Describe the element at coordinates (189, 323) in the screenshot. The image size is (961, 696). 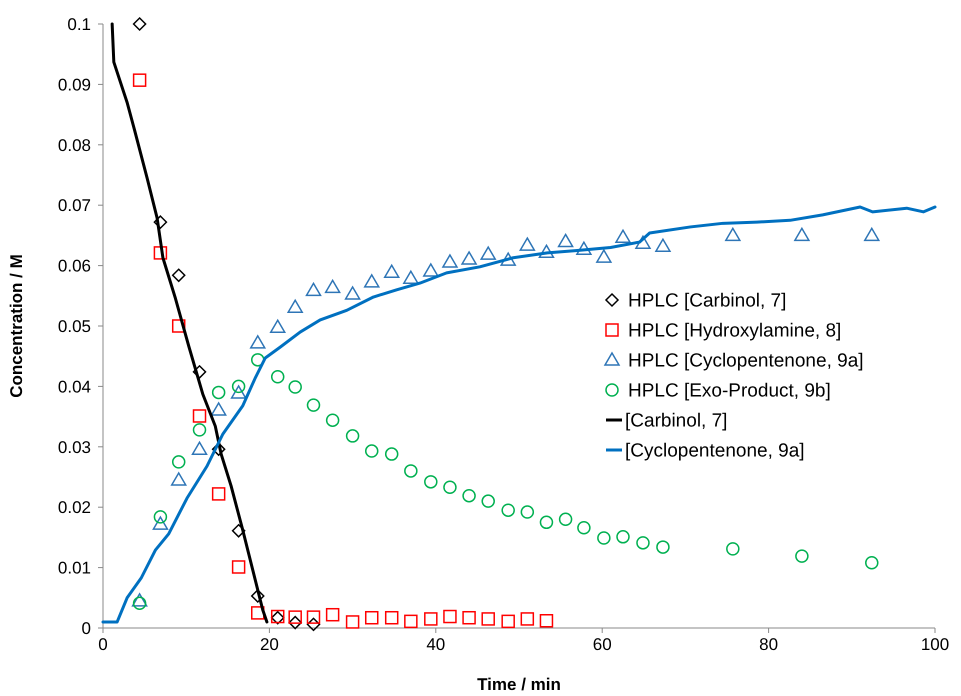
I see `line-series` at that location.